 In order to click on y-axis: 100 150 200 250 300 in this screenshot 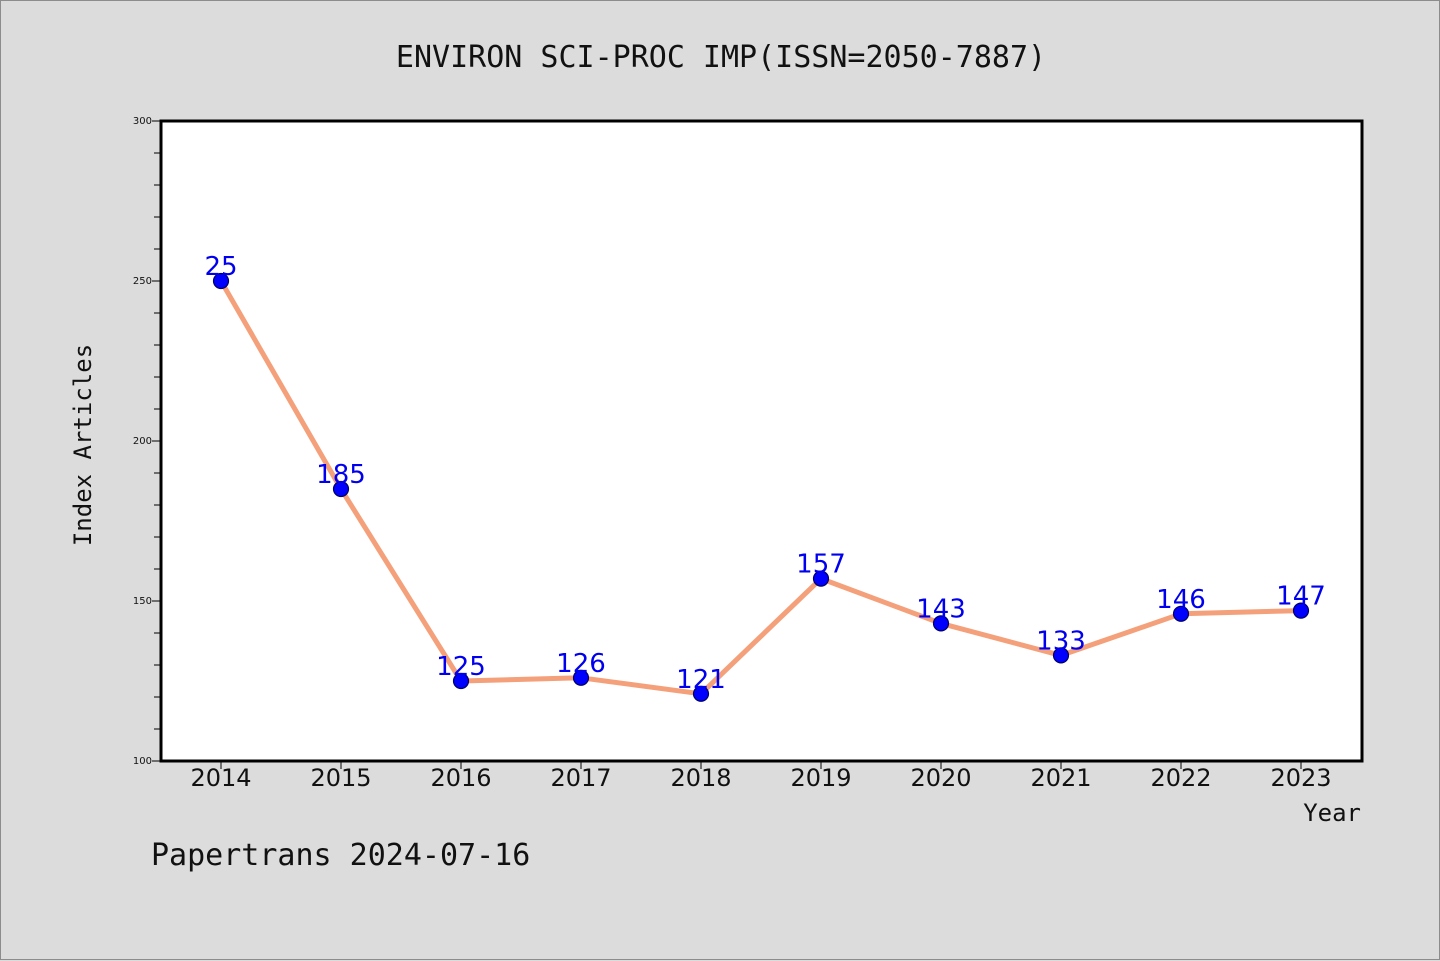, I will do `click(147, 441)`.